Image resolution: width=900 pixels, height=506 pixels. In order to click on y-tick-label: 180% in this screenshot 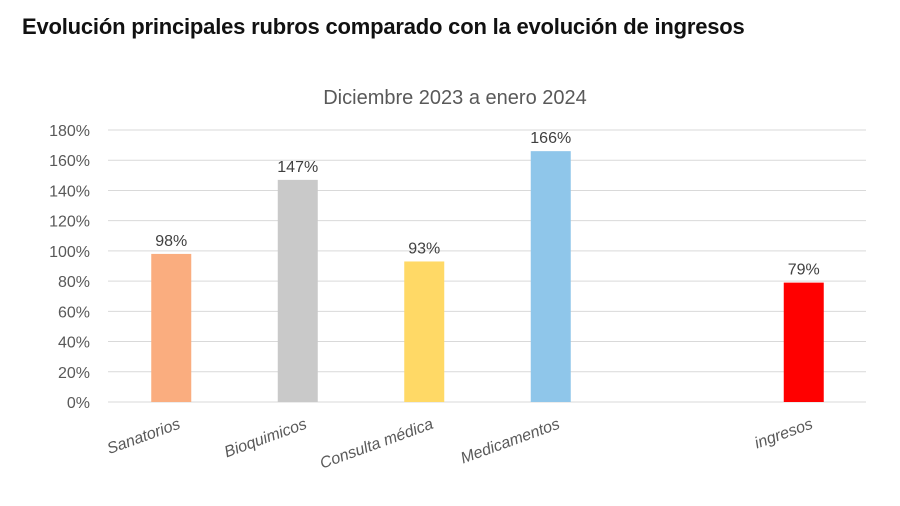, I will do `click(69, 131)`.